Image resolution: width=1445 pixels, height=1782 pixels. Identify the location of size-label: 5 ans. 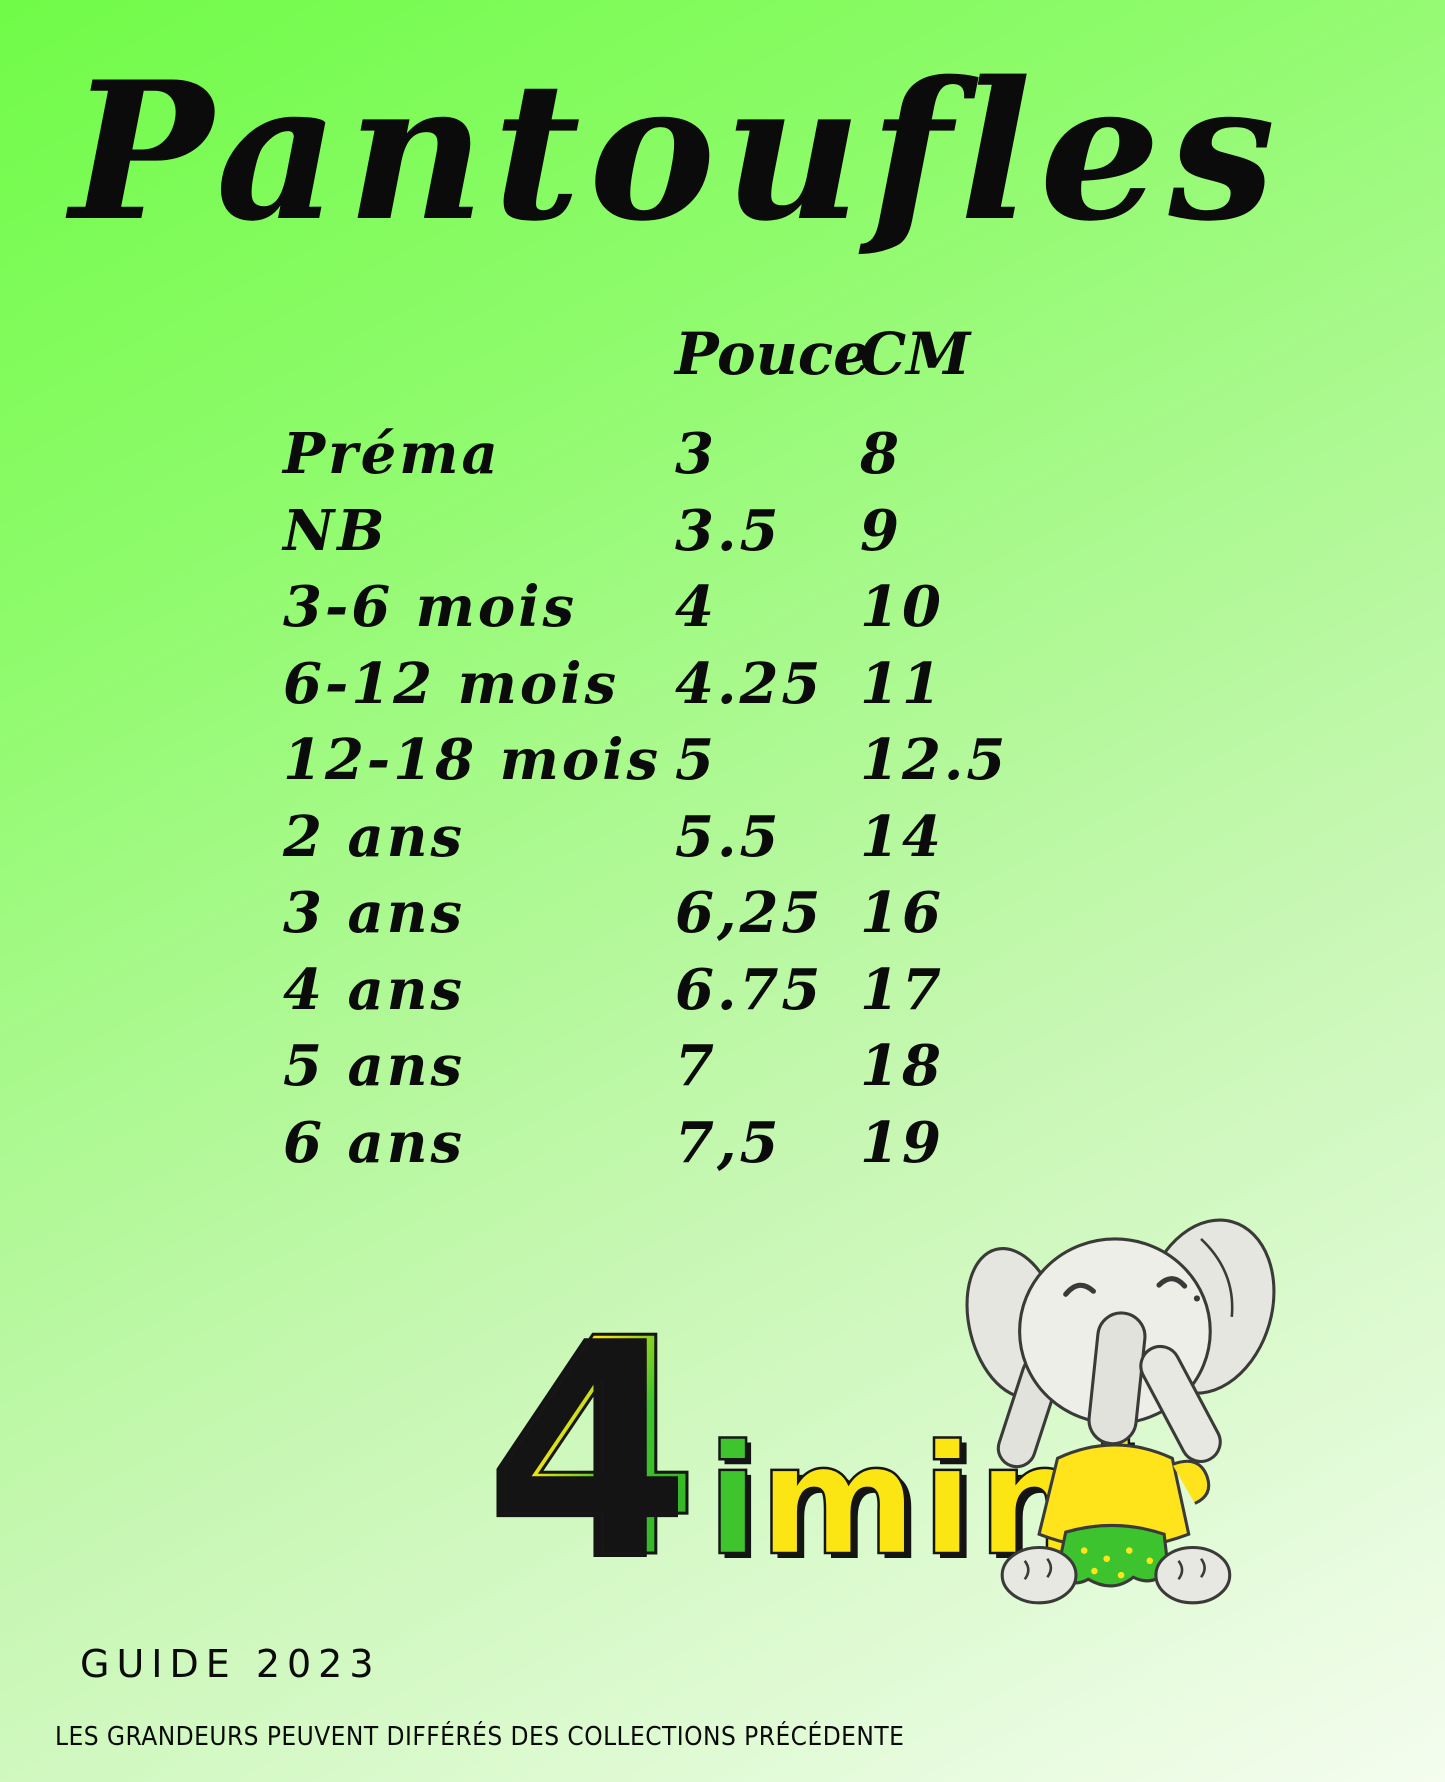
(374, 1066).